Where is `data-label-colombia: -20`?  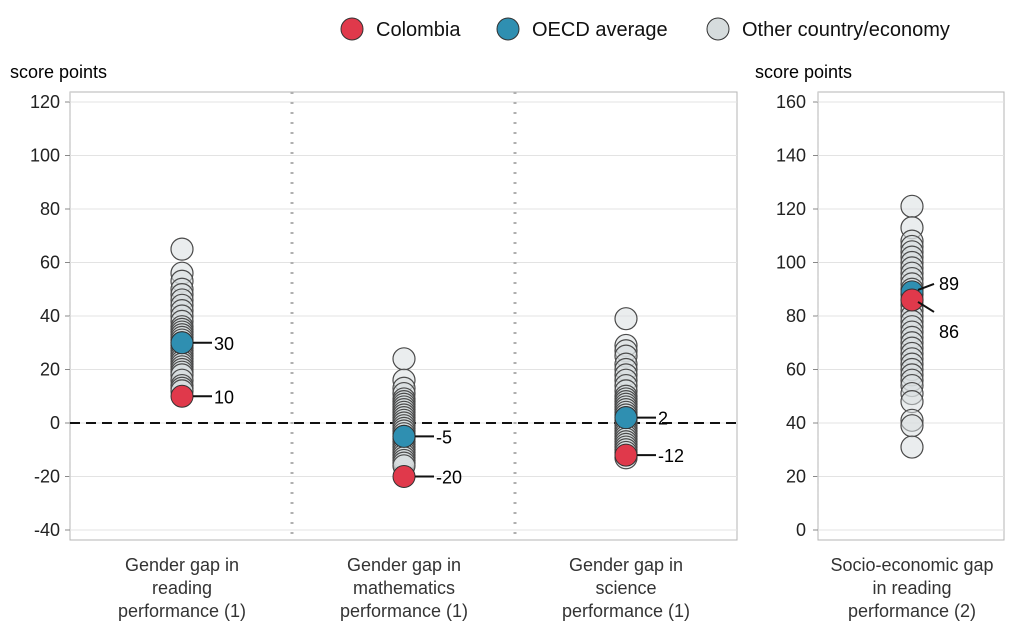 data-label-colombia: -20 is located at coordinates (449, 478).